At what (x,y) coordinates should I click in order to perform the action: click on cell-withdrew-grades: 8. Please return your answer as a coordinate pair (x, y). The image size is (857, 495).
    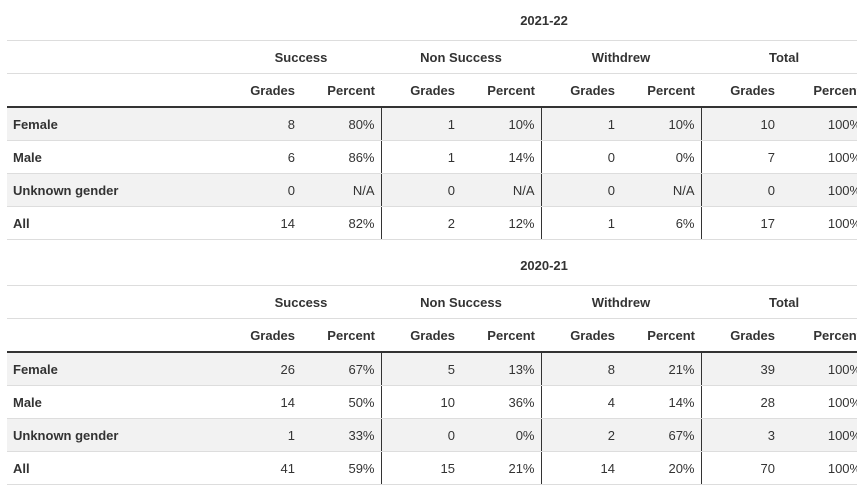
    Looking at the image, I should click on (581, 369).